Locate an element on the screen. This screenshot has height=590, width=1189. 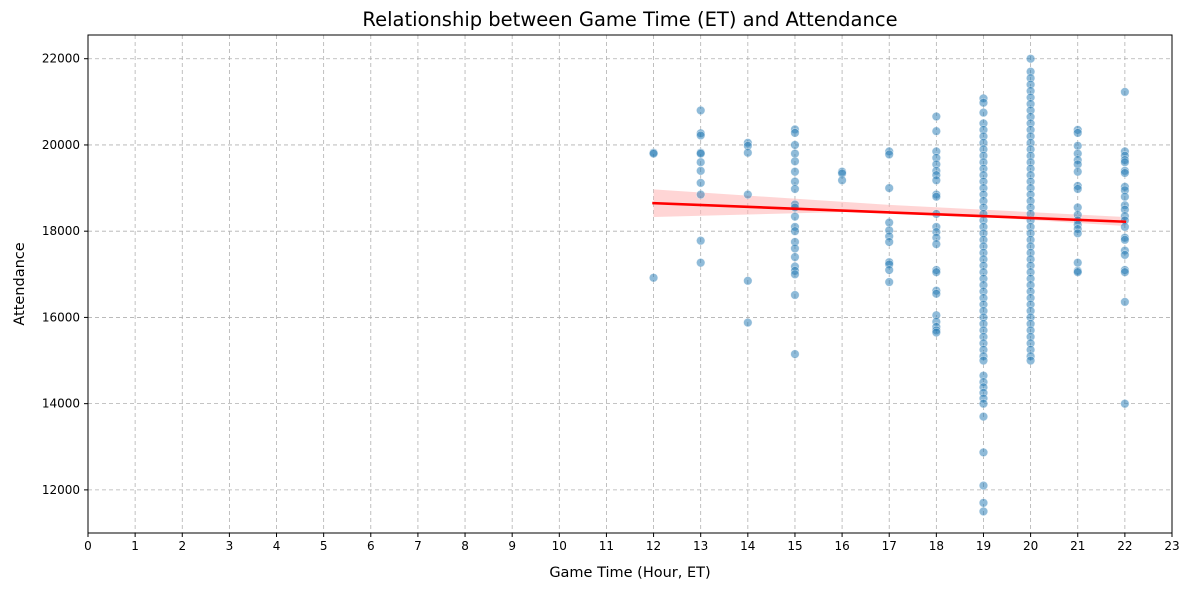
x-tick-label: 19 is located at coordinates (983, 546).